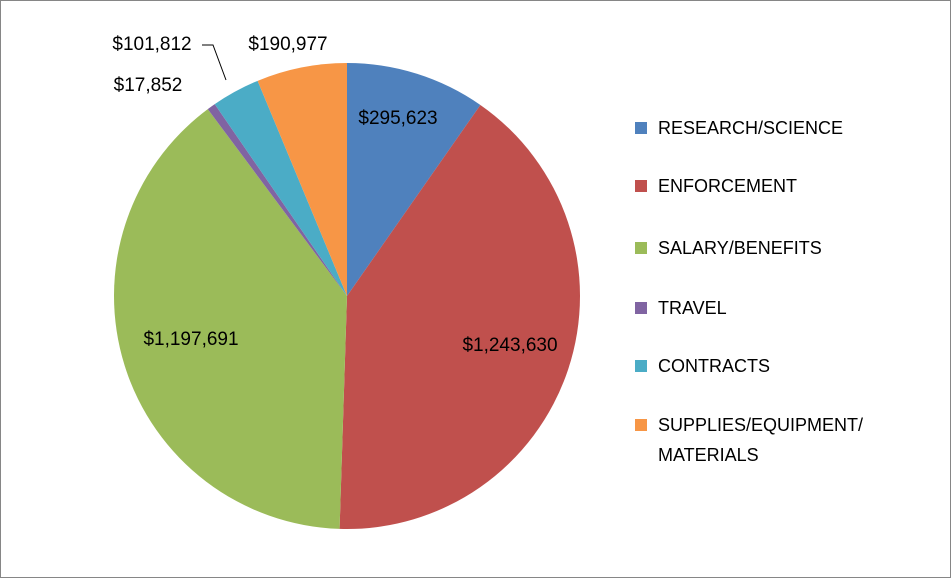 The width and height of the screenshot is (952, 579). What do you see at coordinates (692, 308) in the screenshot?
I see `legend-label: TRAVEL` at bounding box center [692, 308].